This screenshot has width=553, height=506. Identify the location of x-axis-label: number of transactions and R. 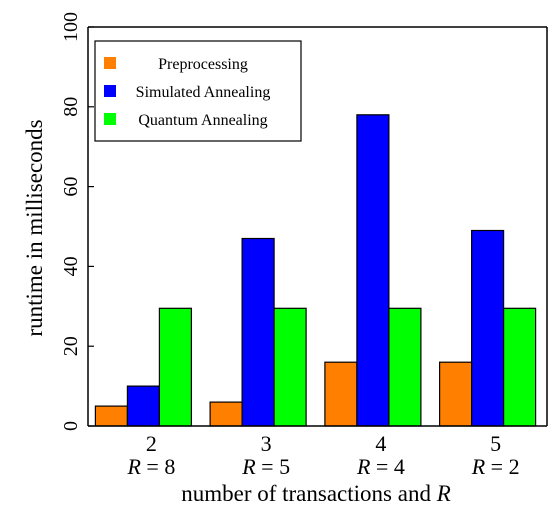
(316, 493).